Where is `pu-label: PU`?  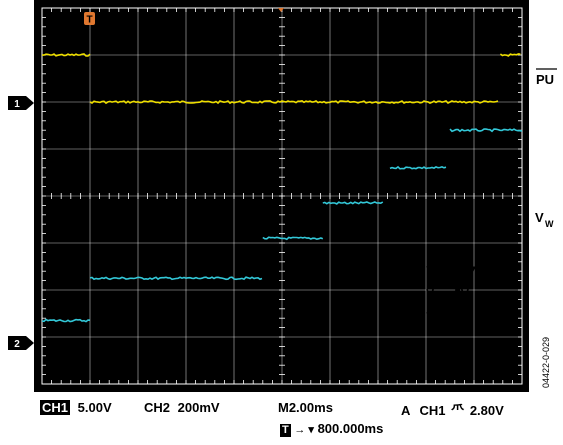 pu-label: PU is located at coordinates (546, 77).